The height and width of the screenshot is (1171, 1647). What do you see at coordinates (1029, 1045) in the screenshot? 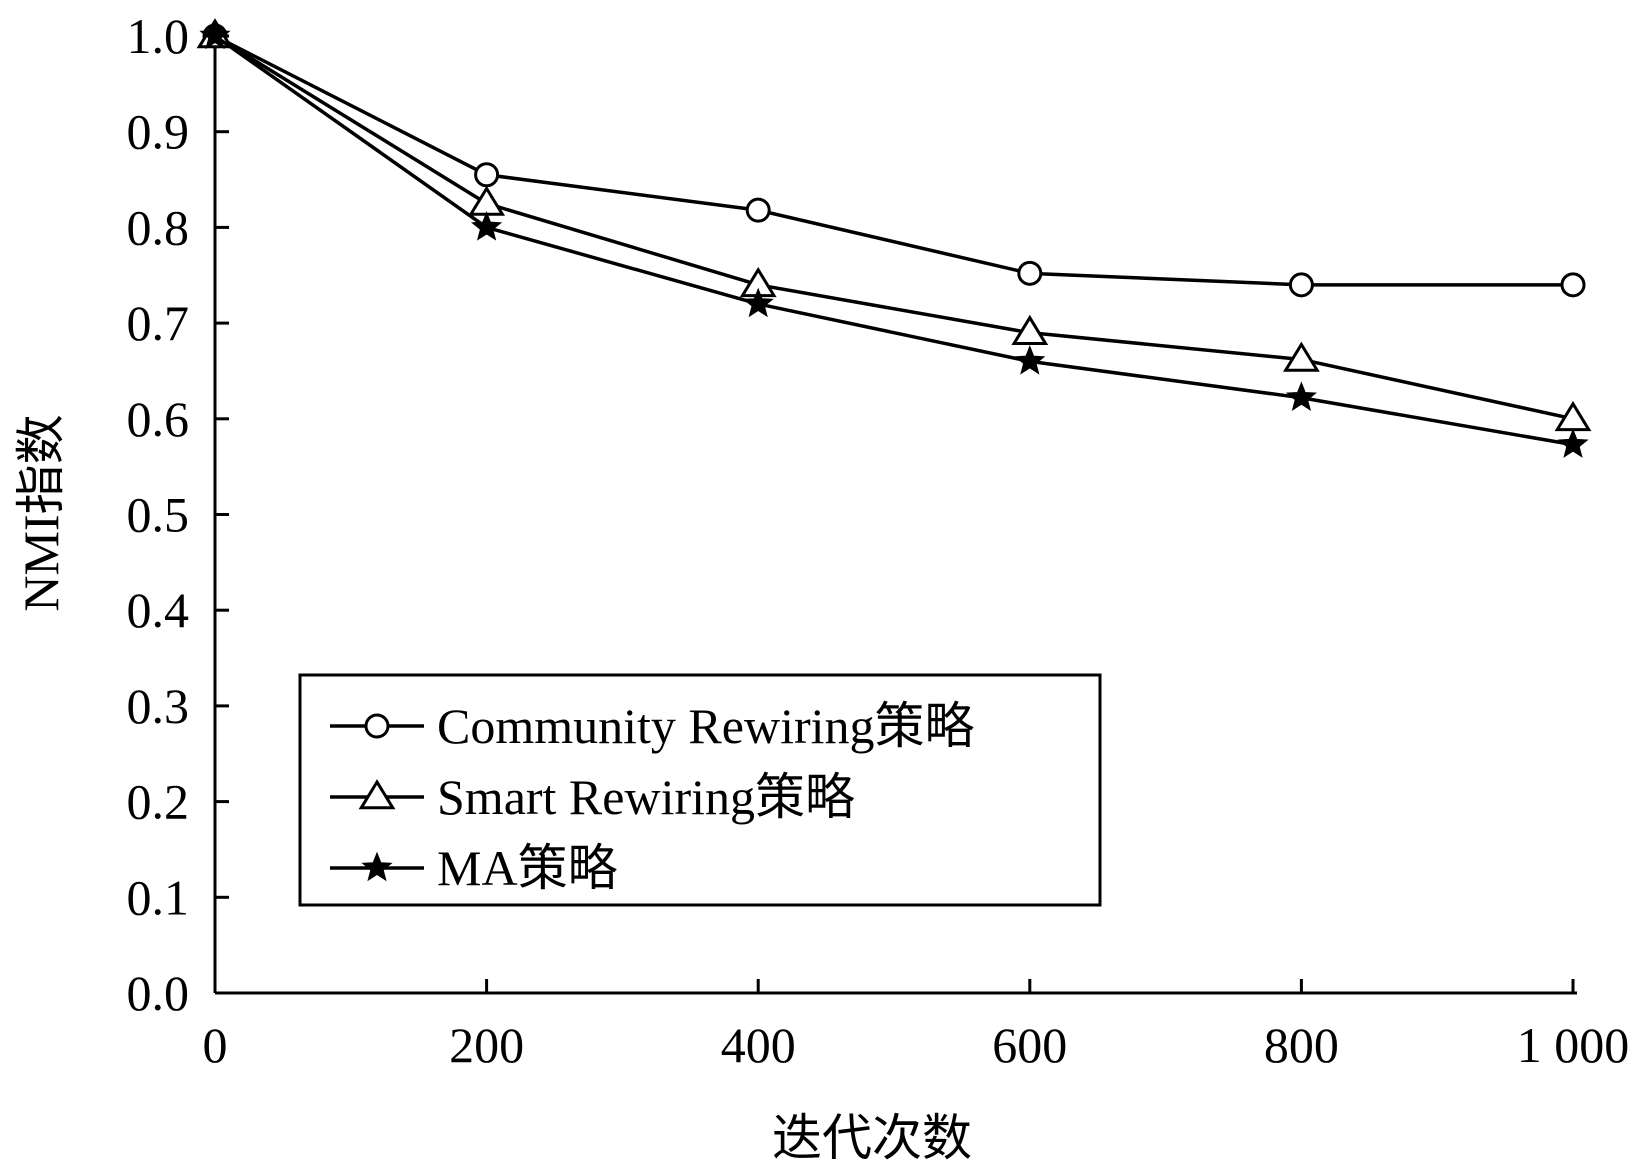
I see `x-tick-label: 600` at bounding box center [1029, 1045].